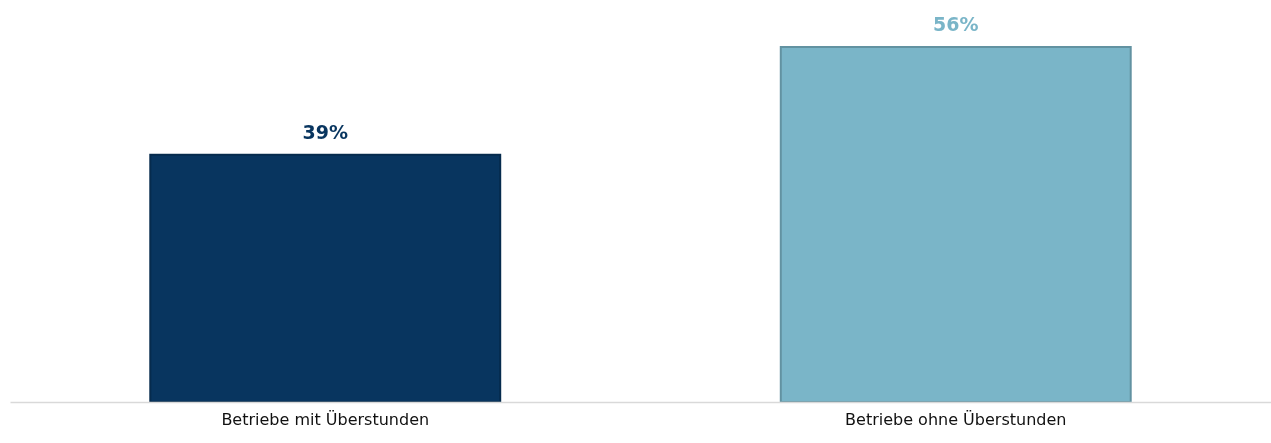 This screenshot has height=443, width=1271. Describe the element at coordinates (956, 24) in the screenshot. I see `data-label: 56%` at that location.